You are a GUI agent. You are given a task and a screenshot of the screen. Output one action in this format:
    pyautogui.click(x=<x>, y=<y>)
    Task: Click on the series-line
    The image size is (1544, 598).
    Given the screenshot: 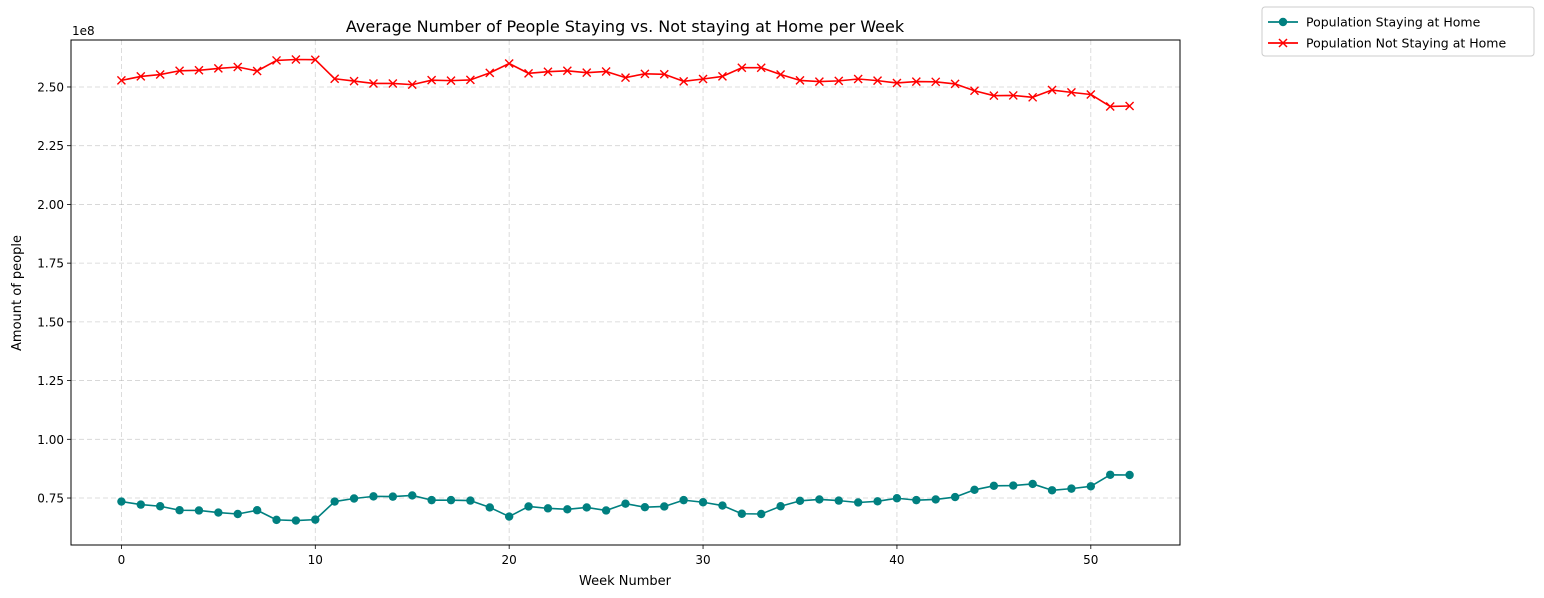 What is the action you would take?
    pyautogui.click(x=625, y=83)
    